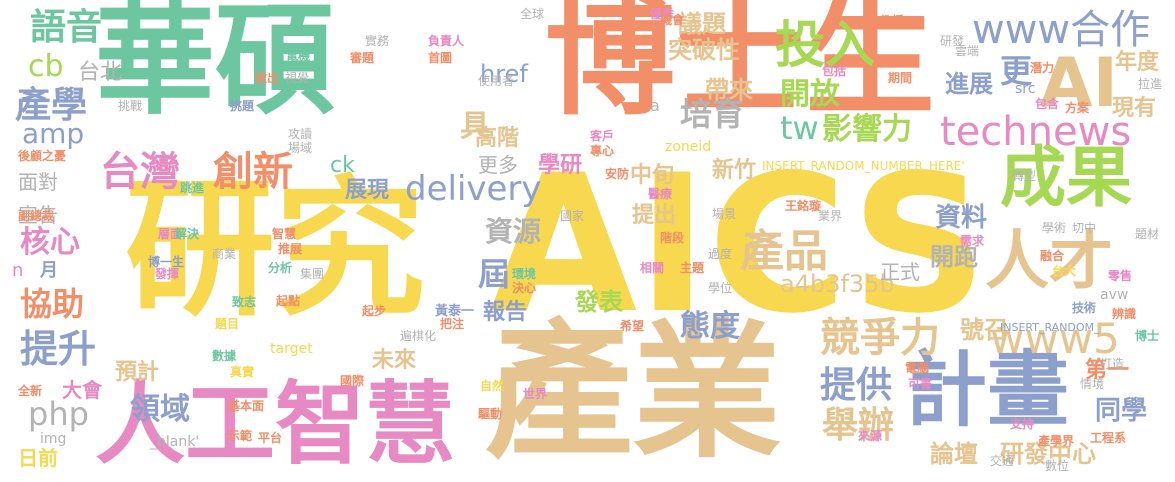 Image resolution: width=1175 pixels, height=482 pixels. What do you see at coordinates (505, 312) in the screenshot?
I see `word-report: 報告` at bounding box center [505, 312].